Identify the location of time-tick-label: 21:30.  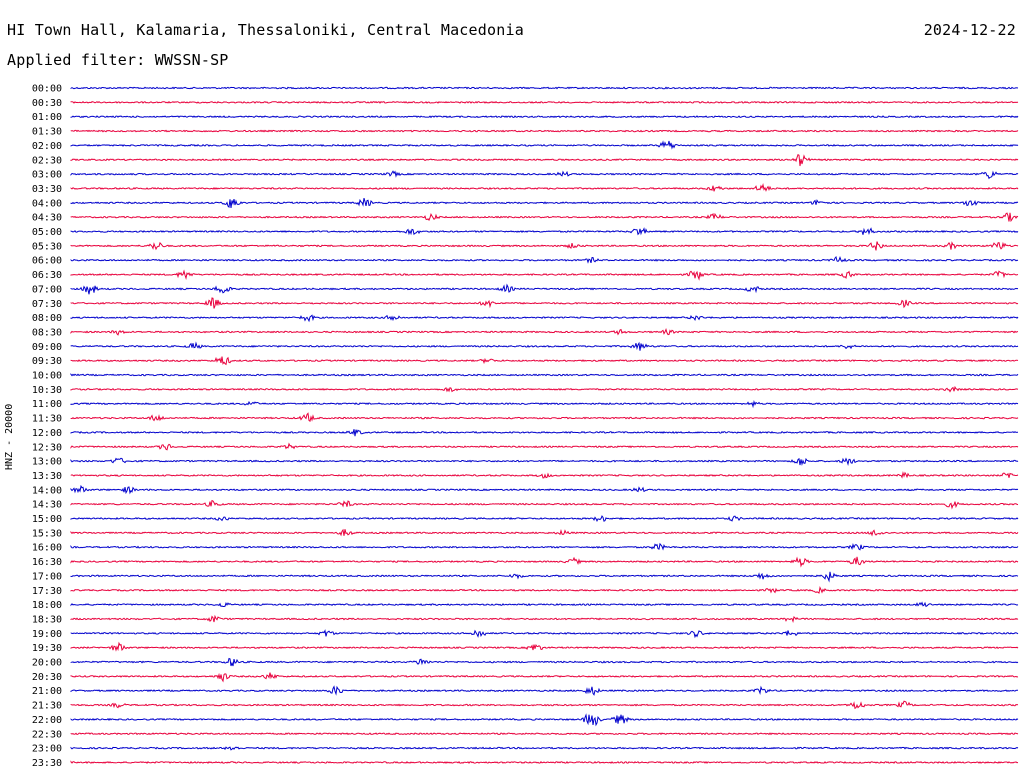
(47, 706).